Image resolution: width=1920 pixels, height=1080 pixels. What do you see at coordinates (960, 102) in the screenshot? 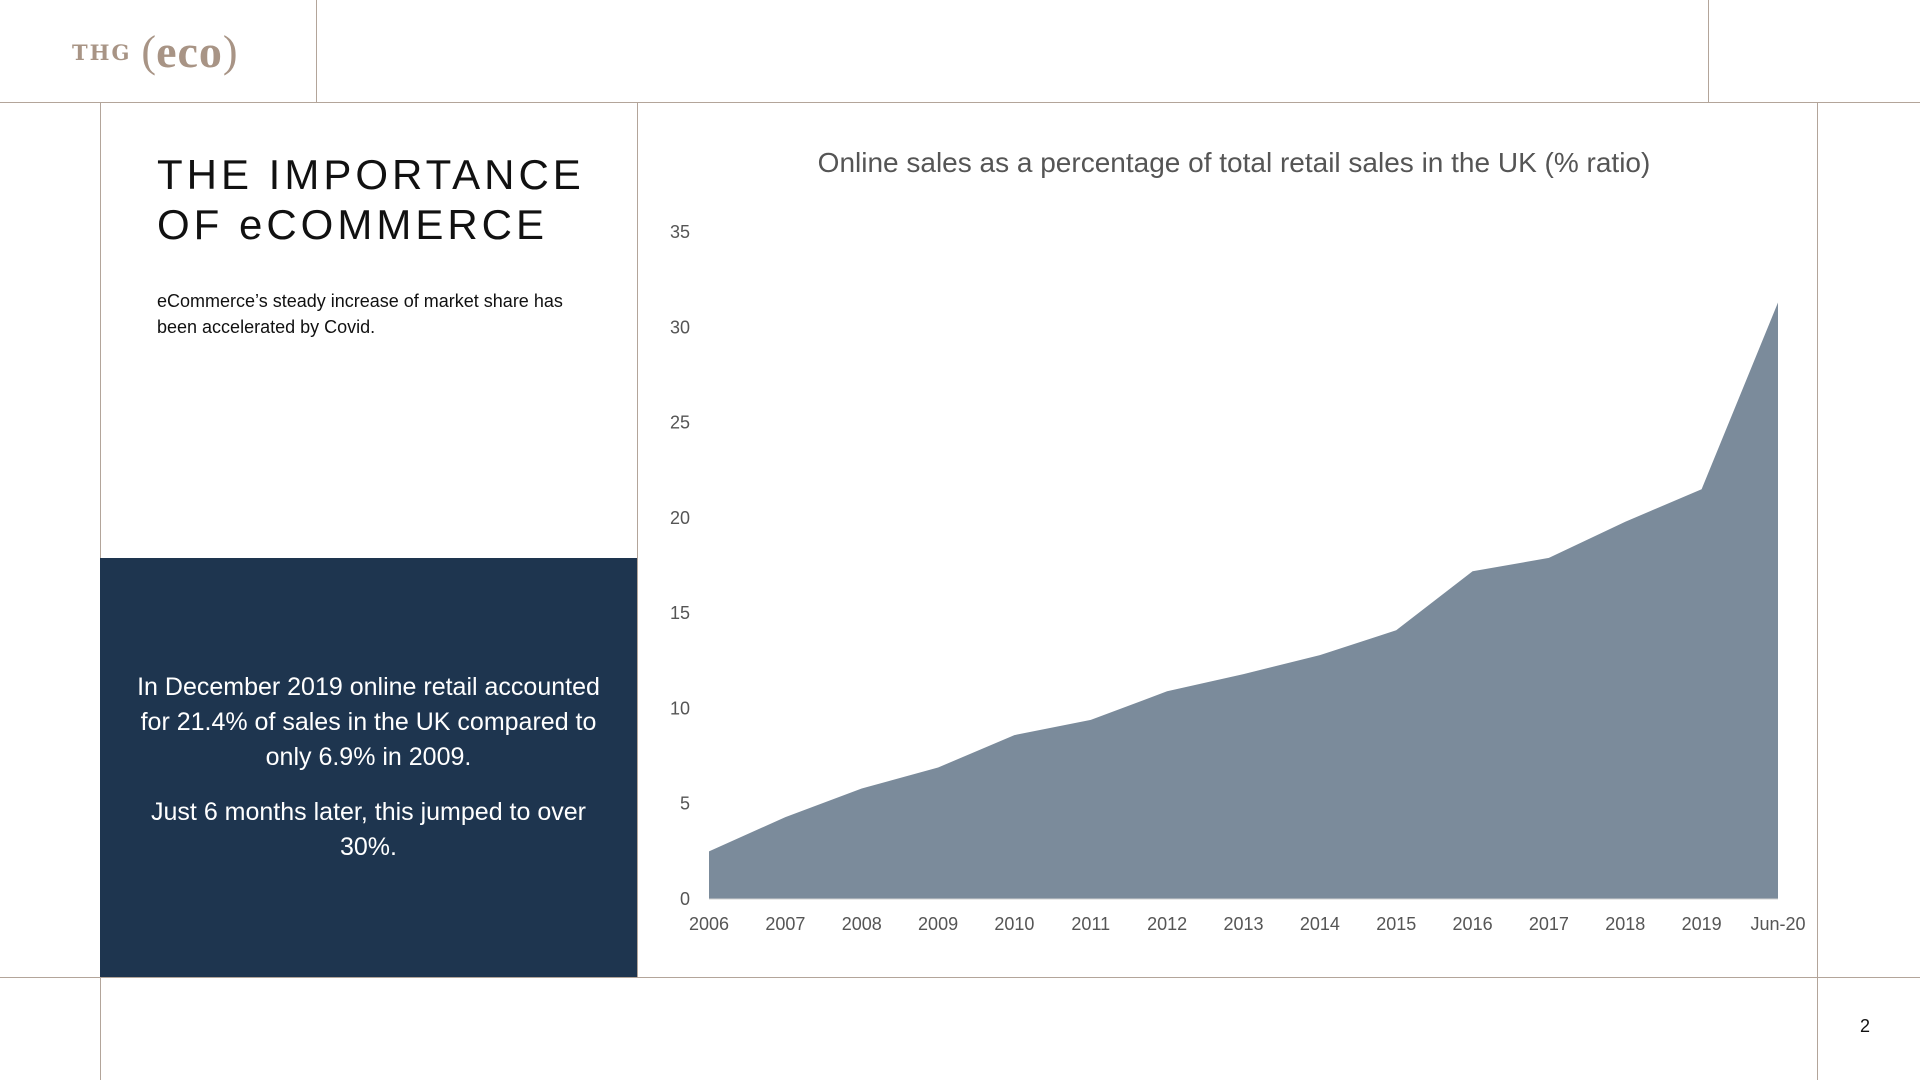
I see `frame-rule-top` at bounding box center [960, 102].